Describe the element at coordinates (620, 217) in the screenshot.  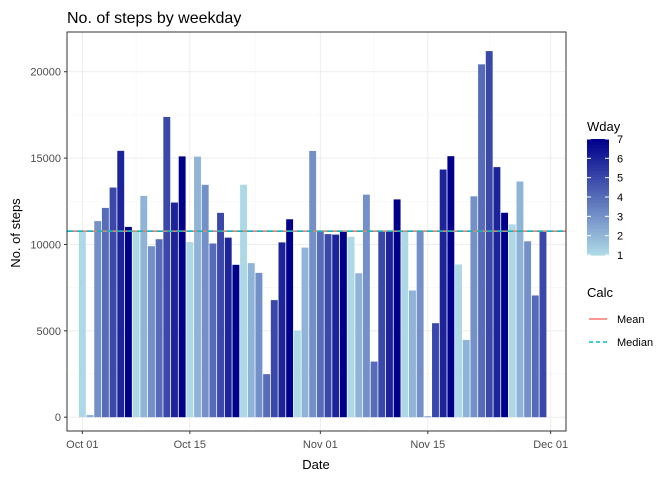
I see `wday-legend-label: 3` at that location.